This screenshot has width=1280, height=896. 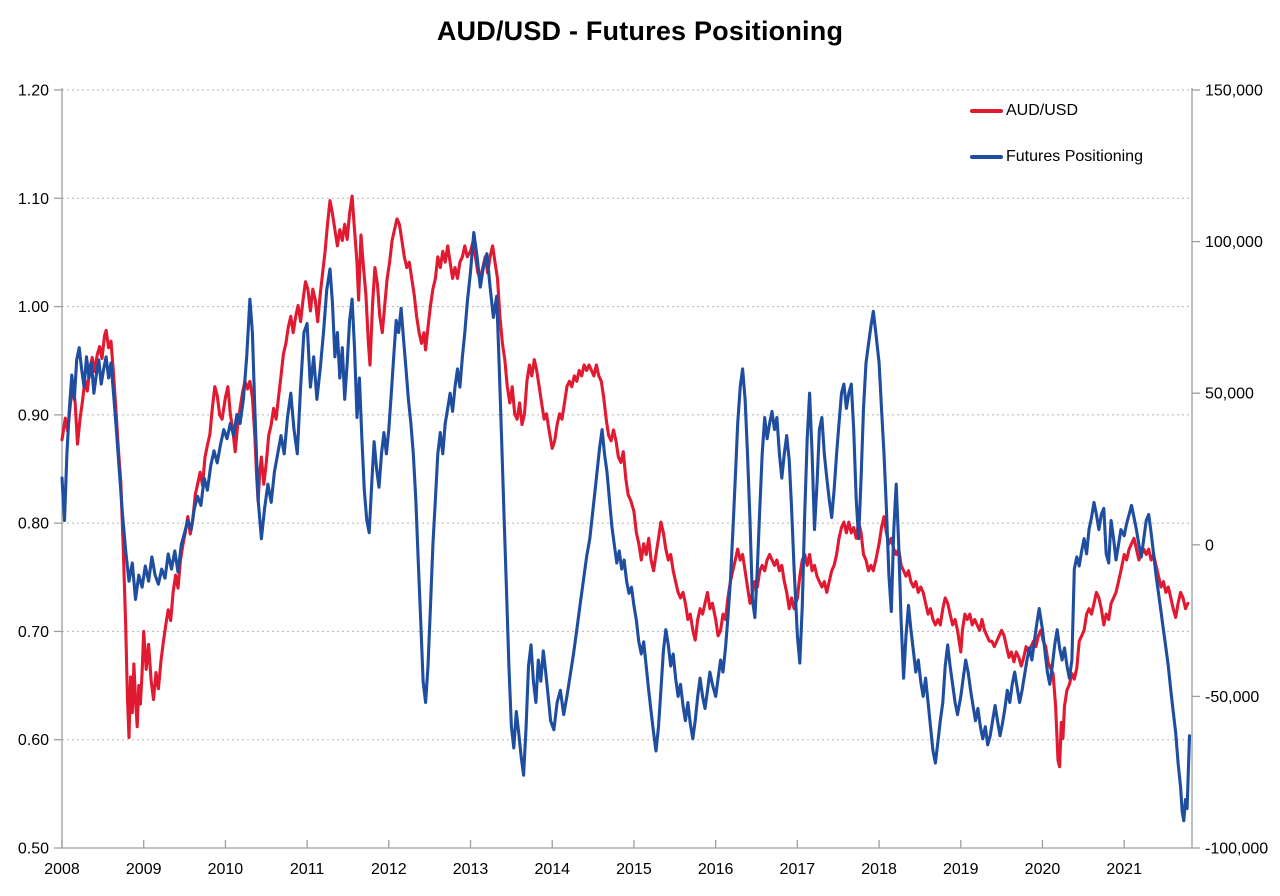 I want to click on y-axis-left-label: 1.00, so click(x=33, y=307).